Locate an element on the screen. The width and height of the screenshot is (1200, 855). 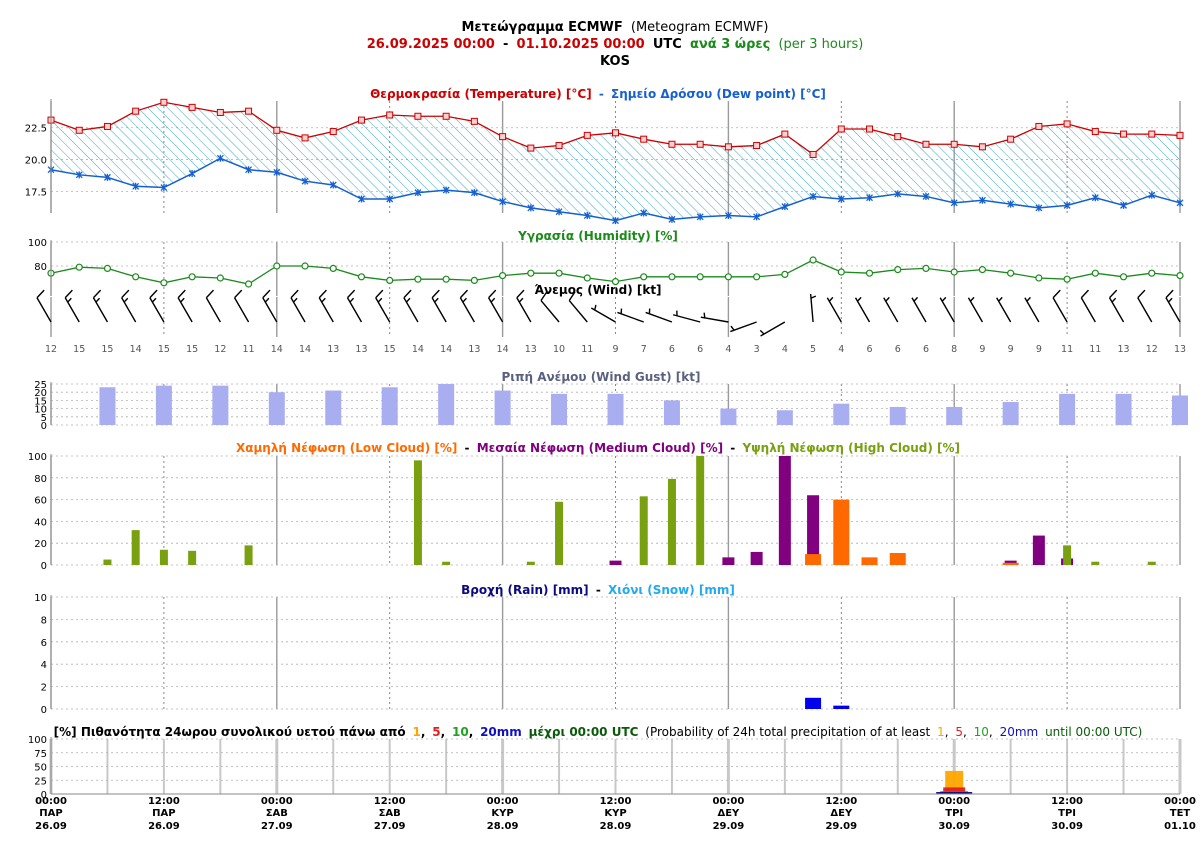
wind-speed-label: 13 is located at coordinates (361, 349).